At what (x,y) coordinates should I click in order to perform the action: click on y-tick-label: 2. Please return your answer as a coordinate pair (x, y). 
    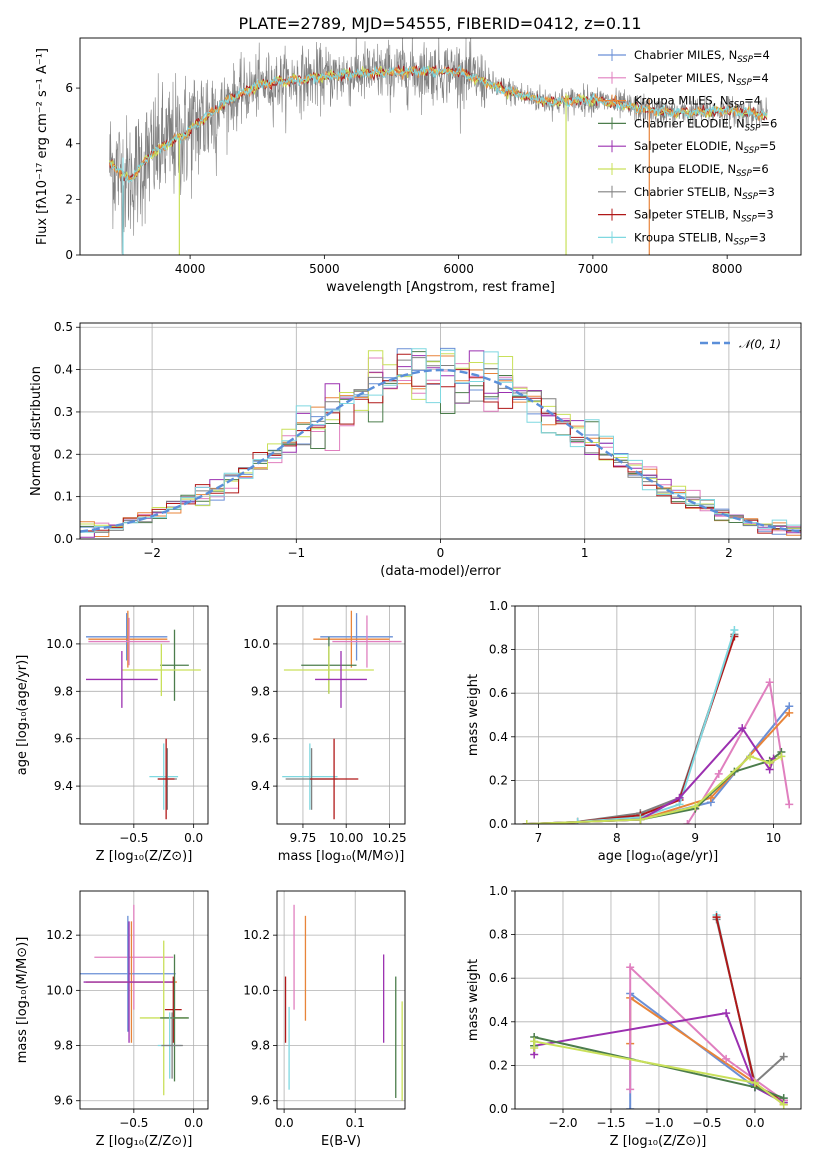
    Looking at the image, I should click on (69, 199).